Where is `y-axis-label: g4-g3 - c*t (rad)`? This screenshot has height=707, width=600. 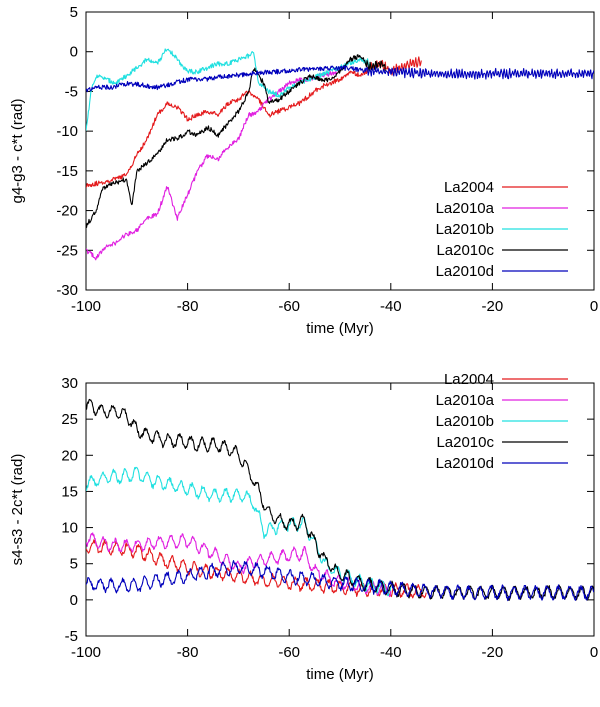
y-axis-label: g4-g3 - c*t (rad) is located at coordinates (17, 150).